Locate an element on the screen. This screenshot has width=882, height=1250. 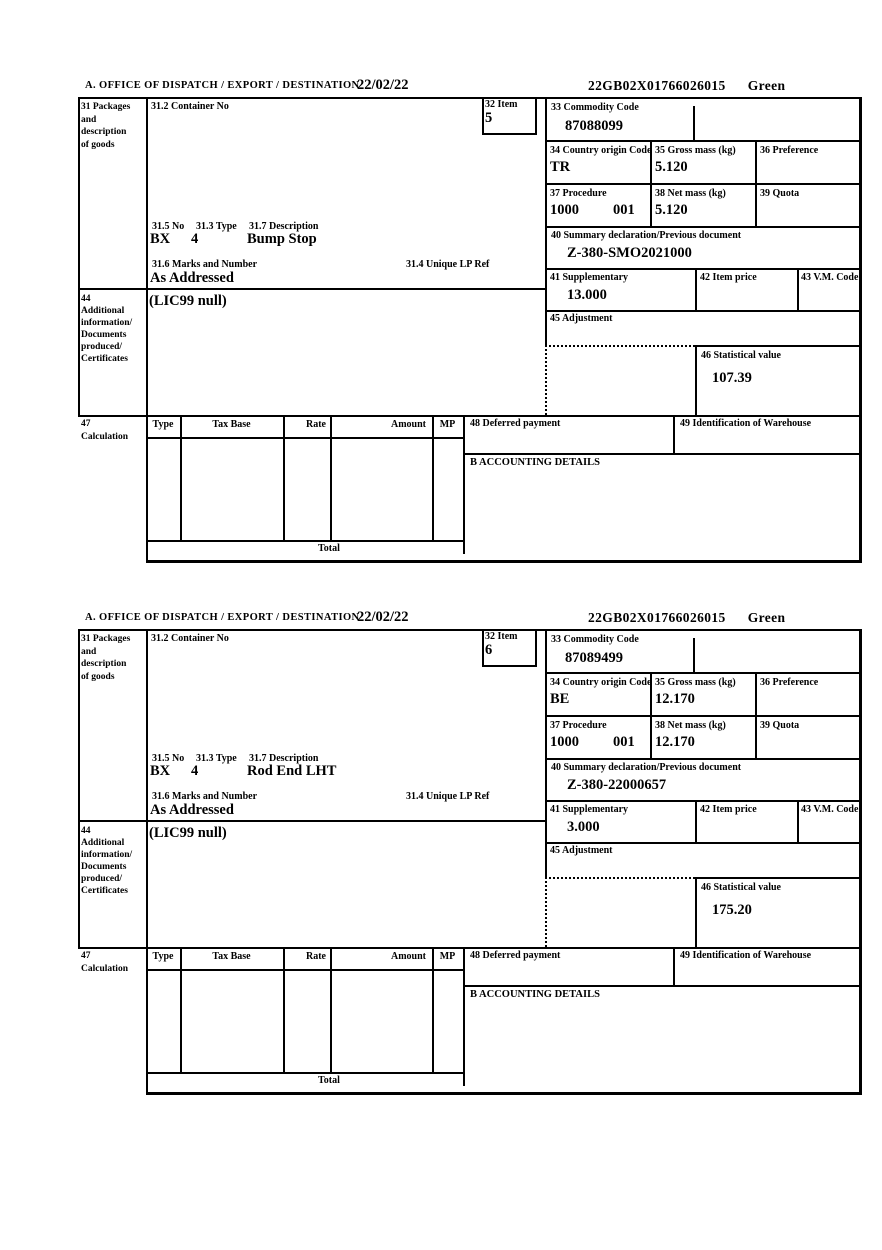
box48-deferred-label: 48 Deferred payment is located at coordinates (515, 955).